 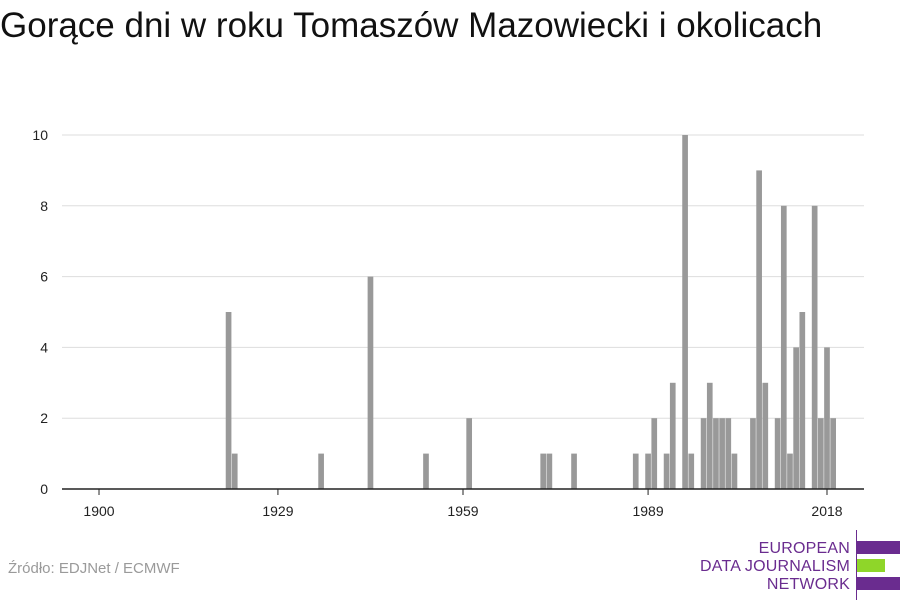 I want to click on y-tick-label-4: 4, so click(x=44, y=347).